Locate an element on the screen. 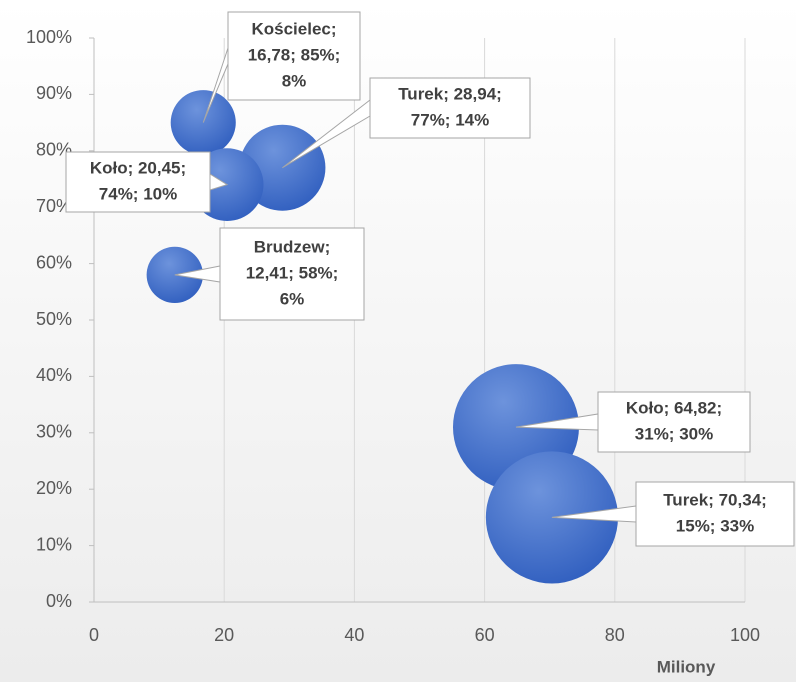 This screenshot has height=682, width=796. data-label: Koło; 64,82; is located at coordinates (674, 407).